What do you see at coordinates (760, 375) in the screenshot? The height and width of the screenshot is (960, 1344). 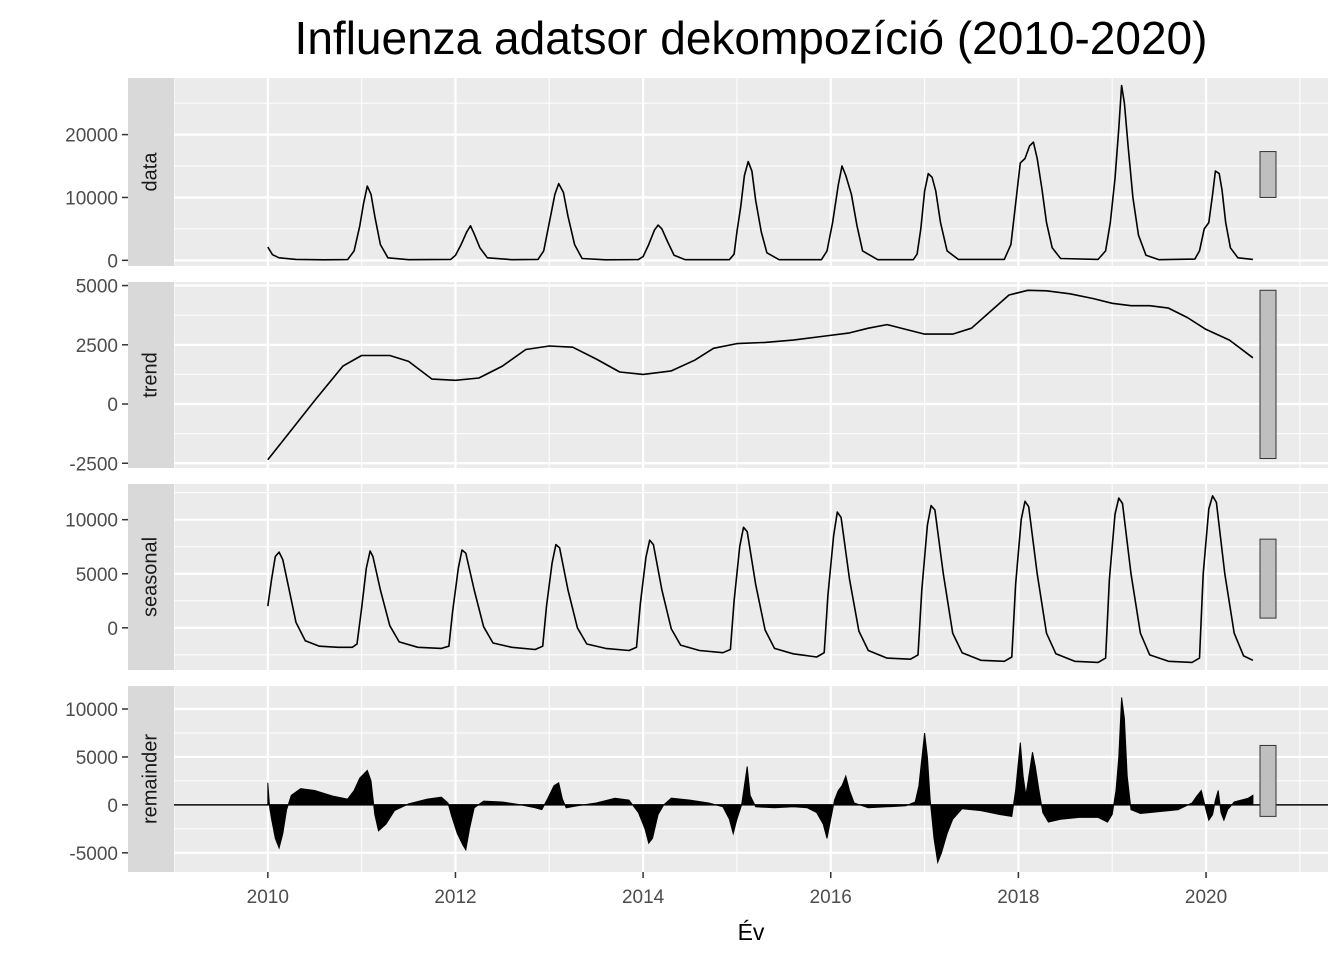 I see `trend-series-line` at bounding box center [760, 375].